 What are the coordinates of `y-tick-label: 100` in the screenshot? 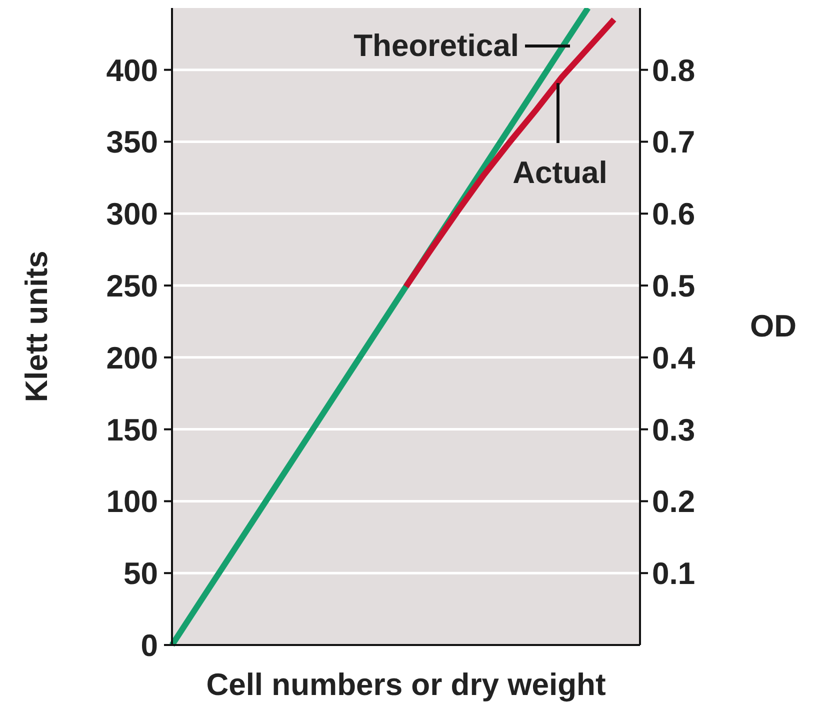 It's located at (132, 502).